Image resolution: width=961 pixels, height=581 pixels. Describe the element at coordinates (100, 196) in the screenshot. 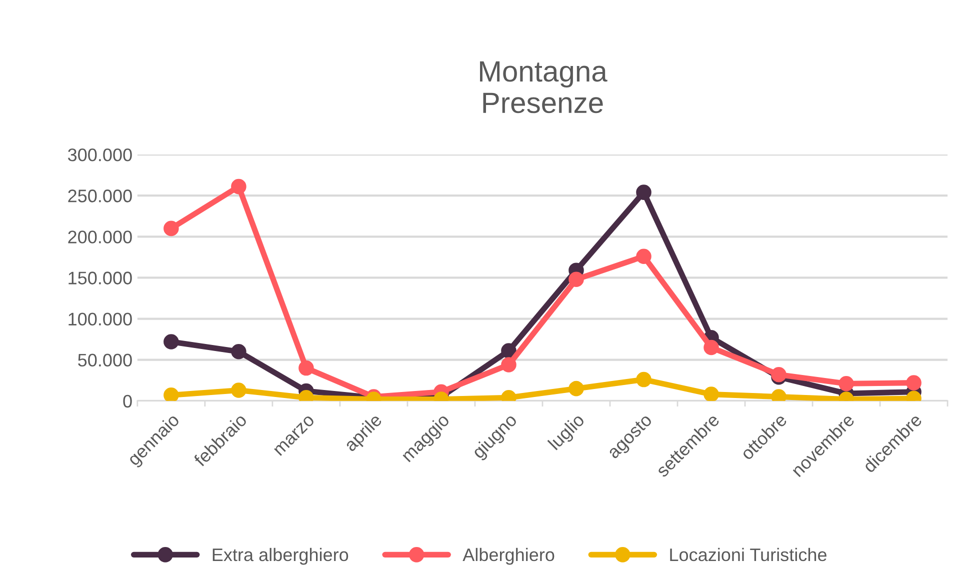

I see `y-tick-label: 250.000` at that location.